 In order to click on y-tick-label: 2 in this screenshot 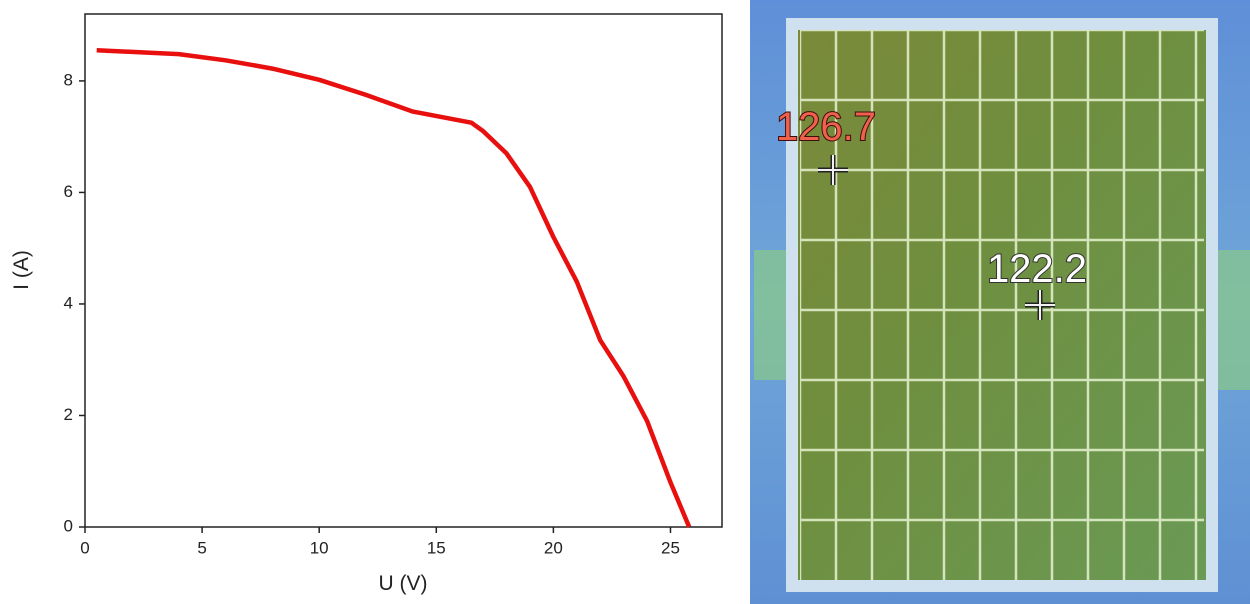, I will do `click(68, 414)`.